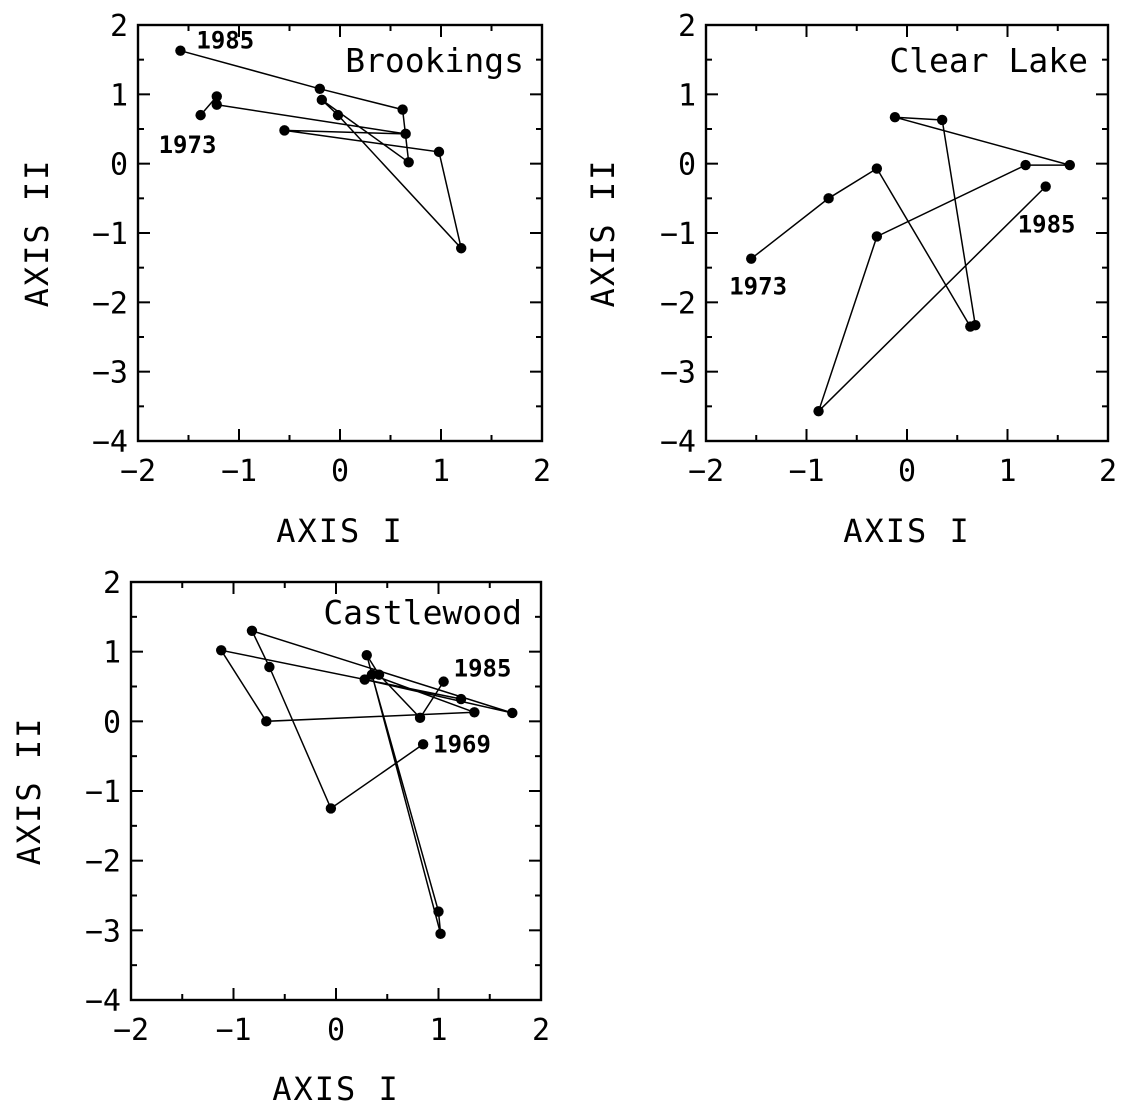 This screenshot has width=1133, height=1111. What do you see at coordinates (462, 744) in the screenshot?
I see `year-annotation: 1969` at bounding box center [462, 744].